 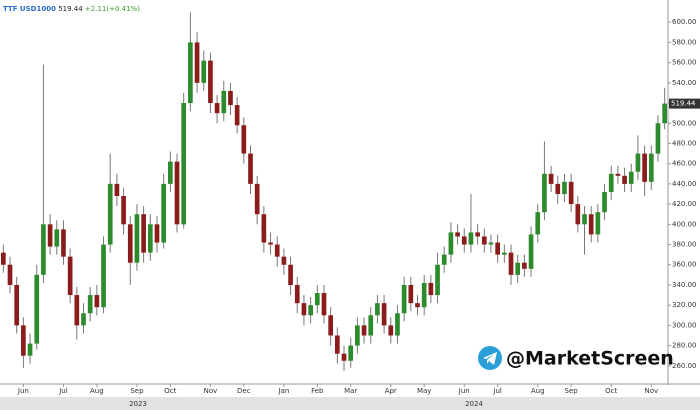 I want to click on last-price-label: 519.44, so click(x=683, y=104).